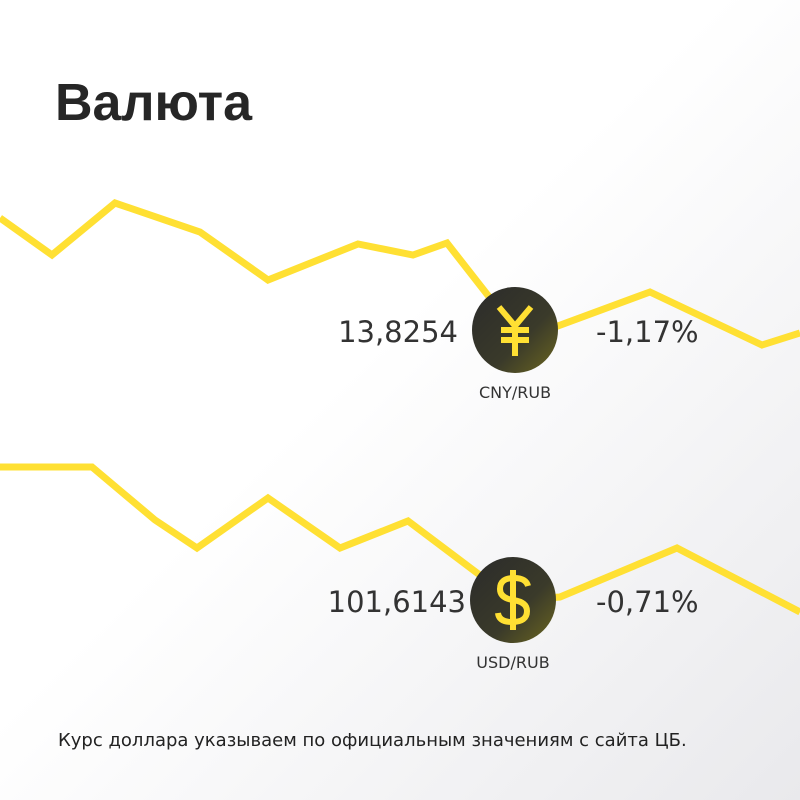 The width and height of the screenshot is (800, 800). What do you see at coordinates (647, 602) in the screenshot?
I see `rate-change: -0,71%` at bounding box center [647, 602].